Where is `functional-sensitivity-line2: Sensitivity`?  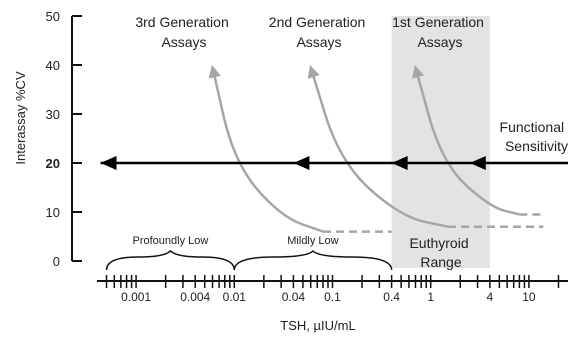
functional-sensitivity-line2: Sensitivity is located at coordinates (536, 146).